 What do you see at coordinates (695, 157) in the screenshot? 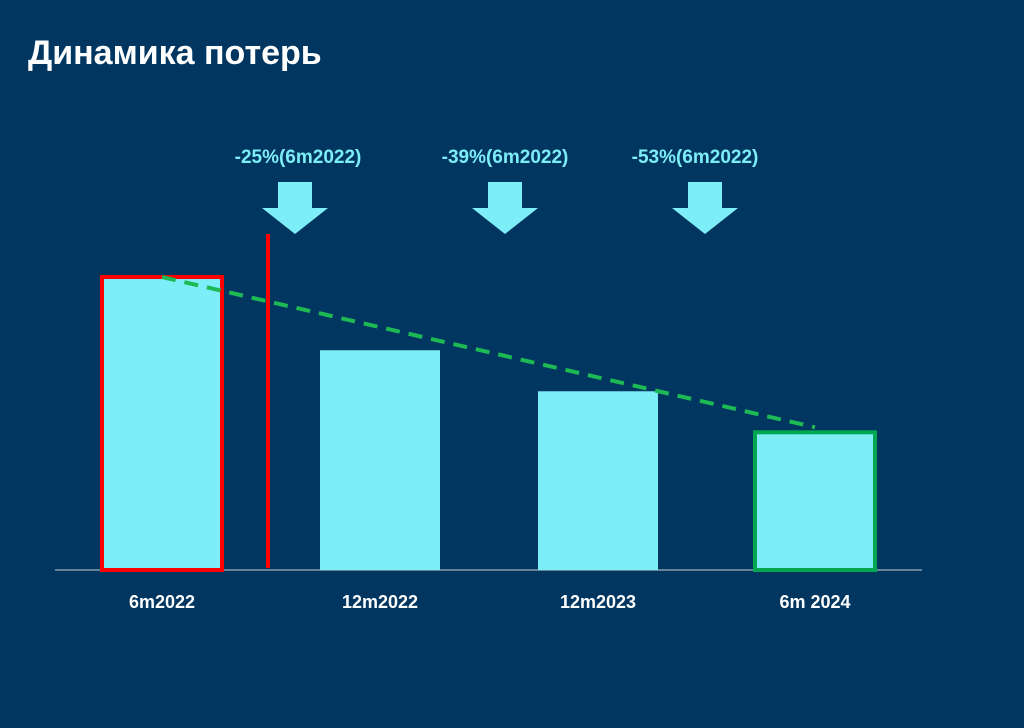
I see `annotation: -53%(6m2022)` at bounding box center [695, 157].